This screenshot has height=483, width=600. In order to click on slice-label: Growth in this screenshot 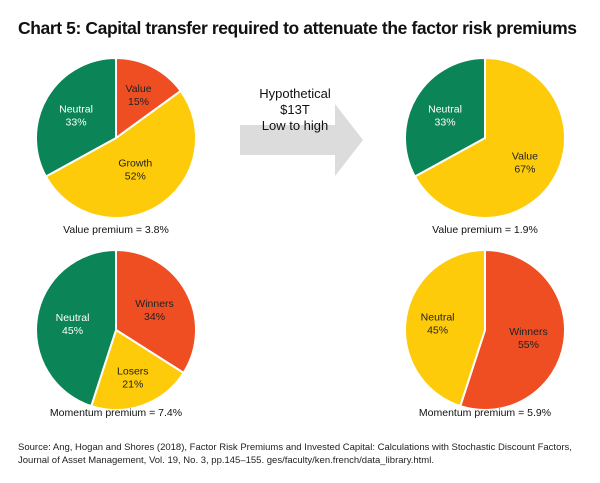, I will do `click(135, 163)`.